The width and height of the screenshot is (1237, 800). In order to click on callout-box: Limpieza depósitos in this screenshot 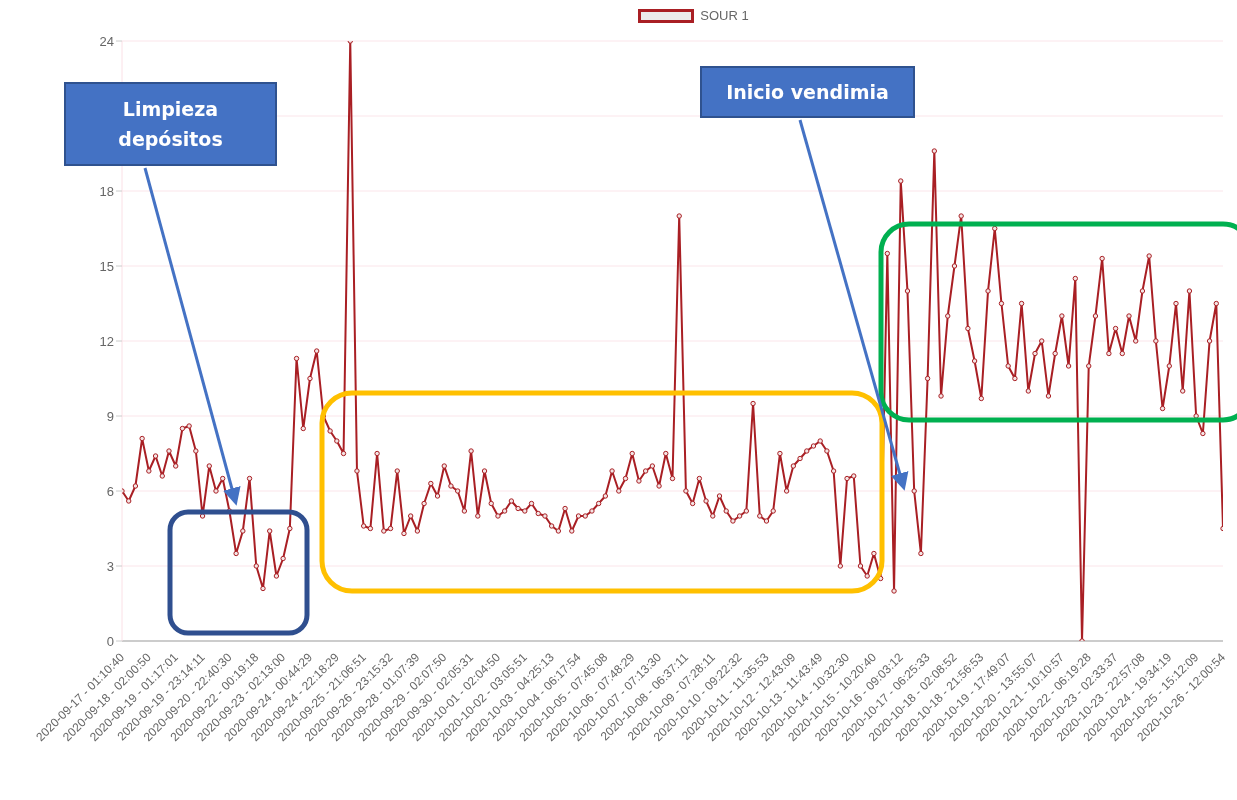, I will do `click(170, 124)`.